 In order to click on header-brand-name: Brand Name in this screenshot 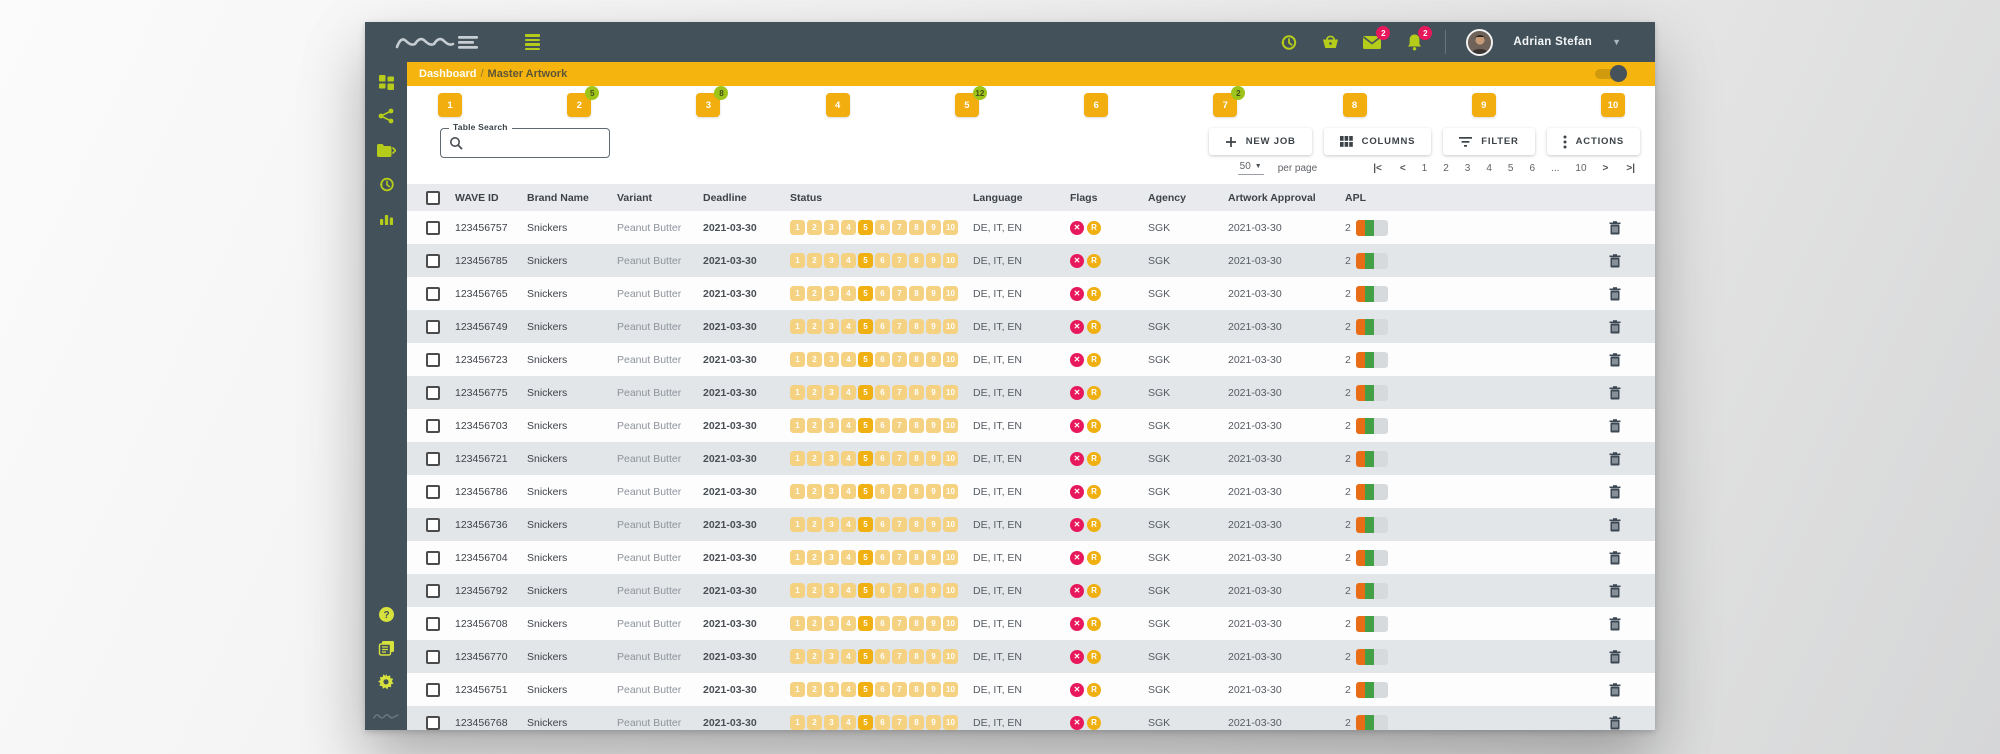, I will do `click(558, 197)`.